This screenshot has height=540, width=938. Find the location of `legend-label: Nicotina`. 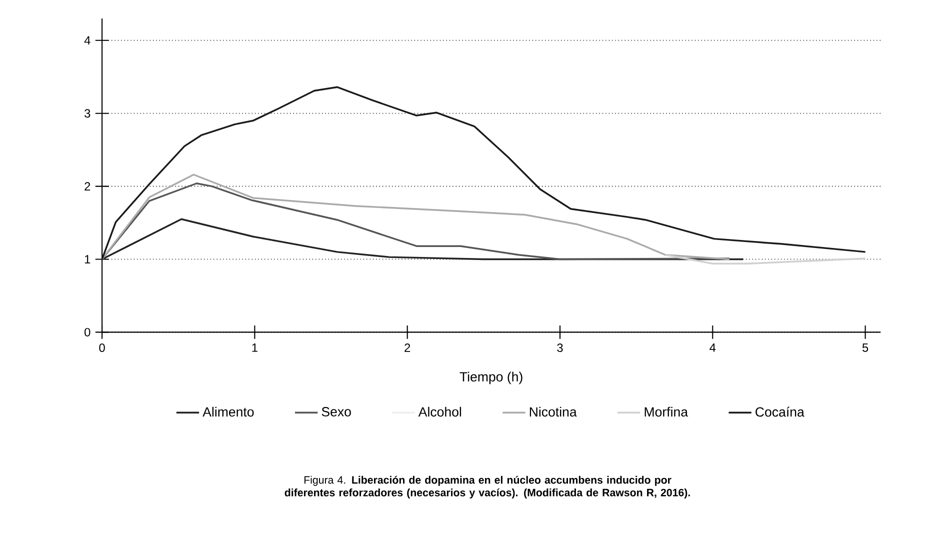

legend-label: Nicotina is located at coordinates (553, 411).